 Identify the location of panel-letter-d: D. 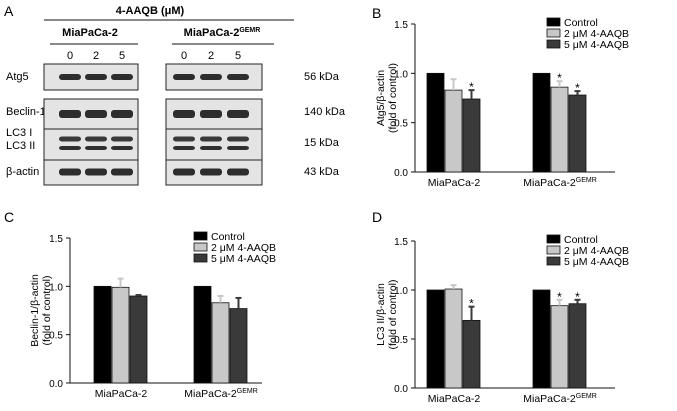
(377, 217).